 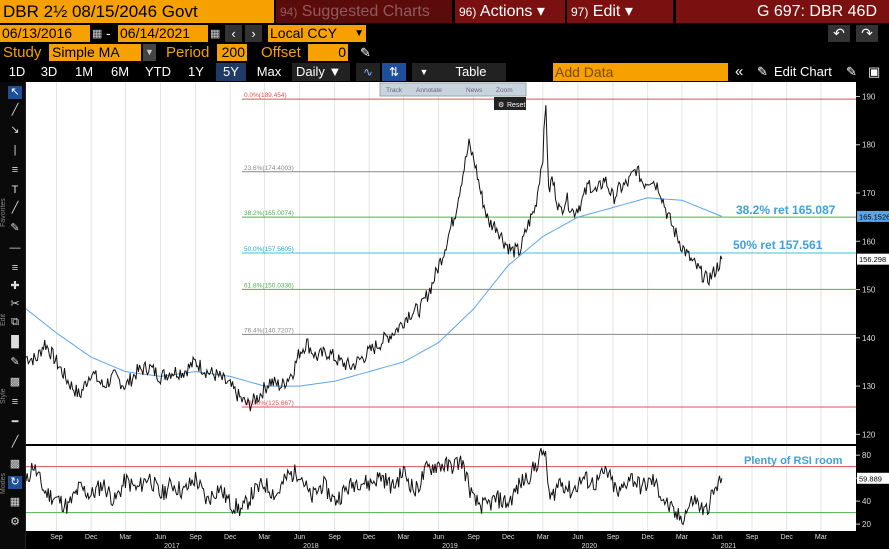 What do you see at coordinates (15, 304) in the screenshot?
I see `scissors-icon: ✂` at bounding box center [15, 304].